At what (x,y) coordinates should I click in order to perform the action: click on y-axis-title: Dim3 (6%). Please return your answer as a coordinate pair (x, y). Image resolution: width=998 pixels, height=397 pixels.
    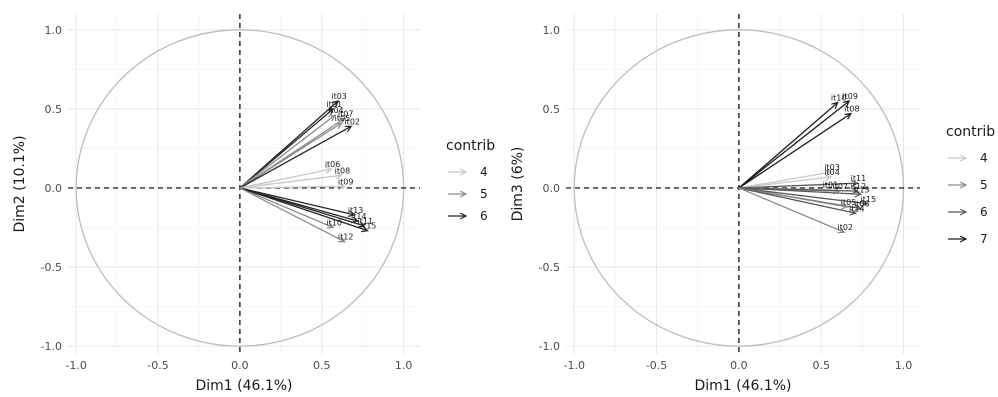
    Looking at the image, I should click on (518, 184).